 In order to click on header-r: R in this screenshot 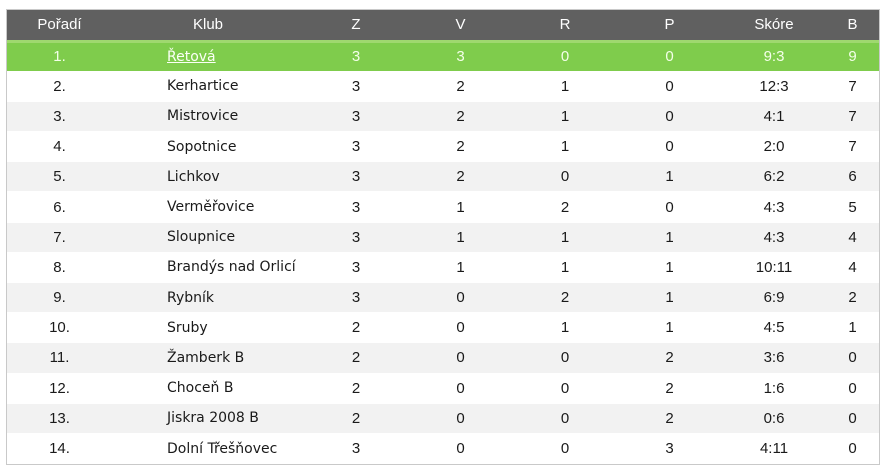, I will do `click(565, 25)`.